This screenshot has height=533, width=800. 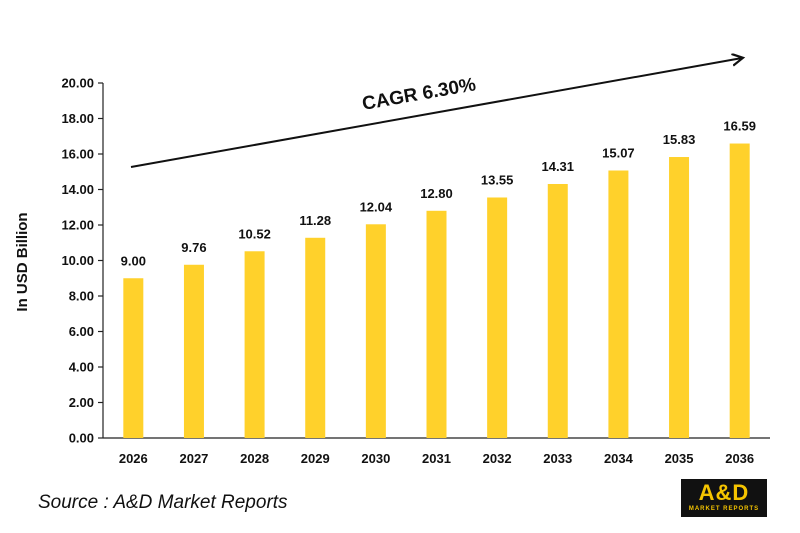 What do you see at coordinates (193, 458) in the screenshot?
I see `x-tick-label: 2027` at bounding box center [193, 458].